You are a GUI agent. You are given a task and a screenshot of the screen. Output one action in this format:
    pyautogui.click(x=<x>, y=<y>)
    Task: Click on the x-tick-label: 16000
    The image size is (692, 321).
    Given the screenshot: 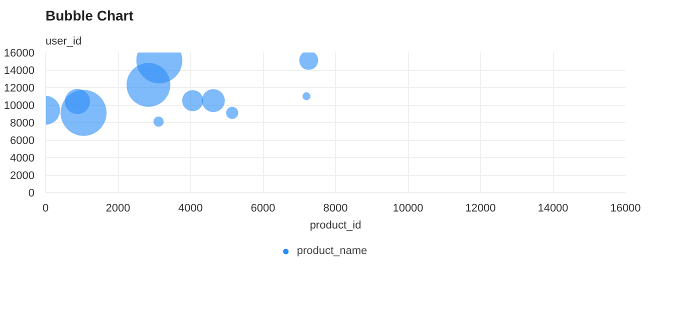 What is the action you would take?
    pyautogui.click(x=625, y=208)
    